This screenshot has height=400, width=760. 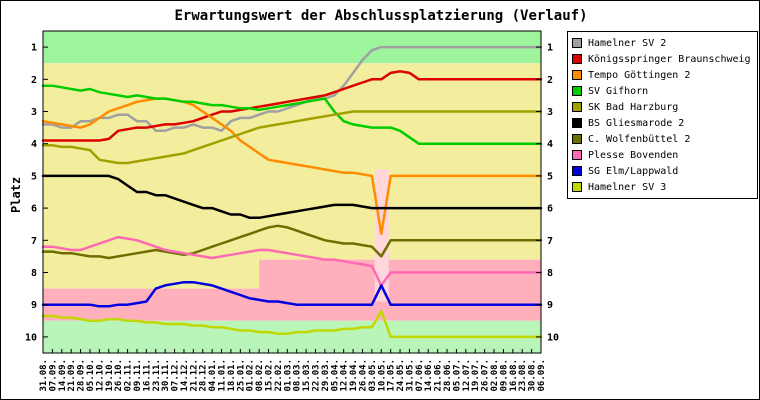 I want to click on y-tick-label-right: 1, so click(x=550, y=48).